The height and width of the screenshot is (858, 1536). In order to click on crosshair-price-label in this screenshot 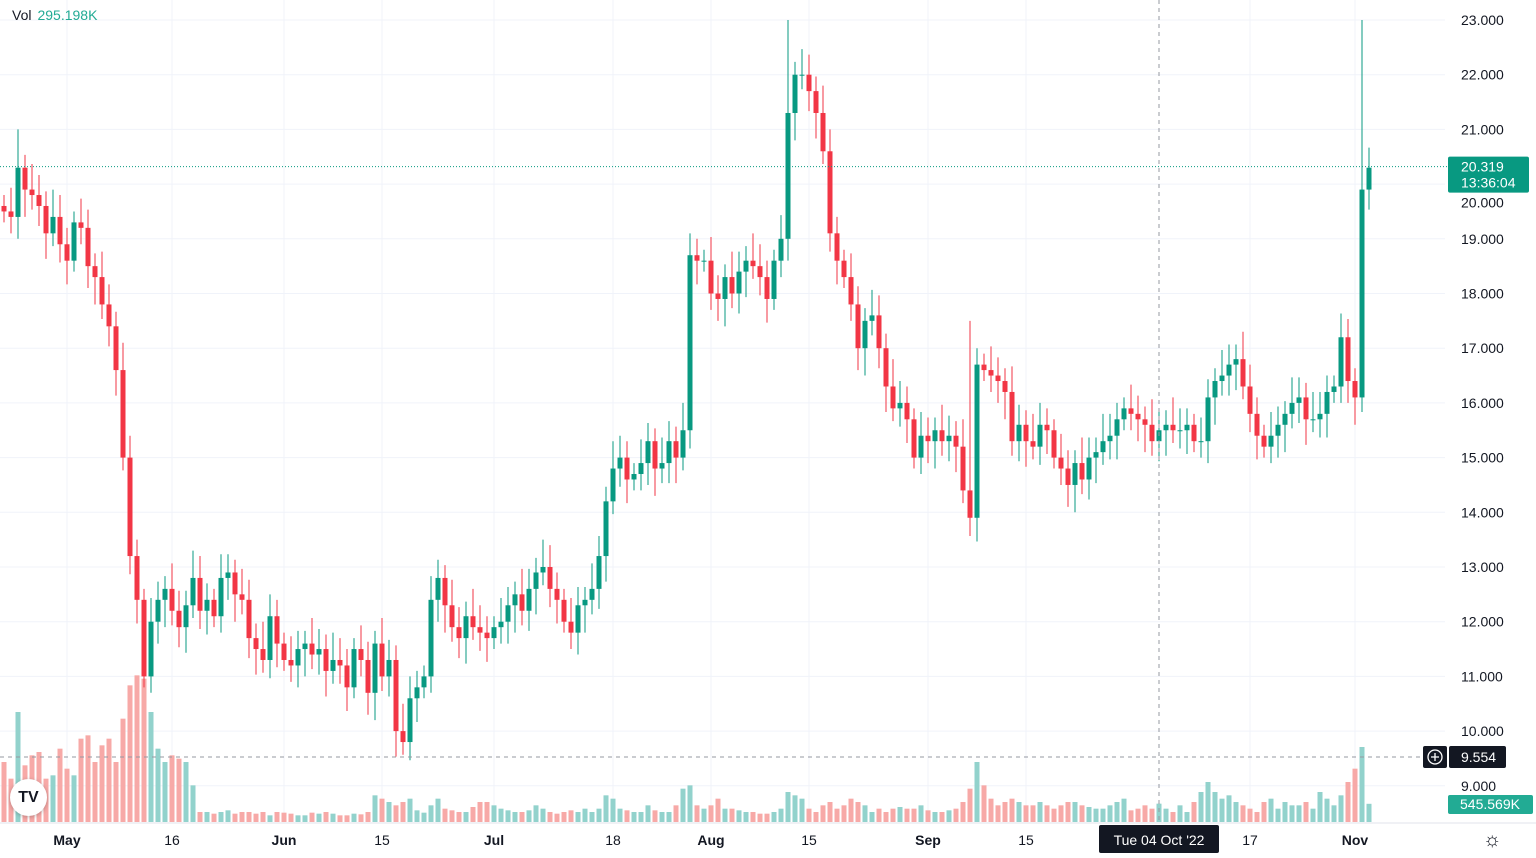, I will do `click(1477, 757)`.